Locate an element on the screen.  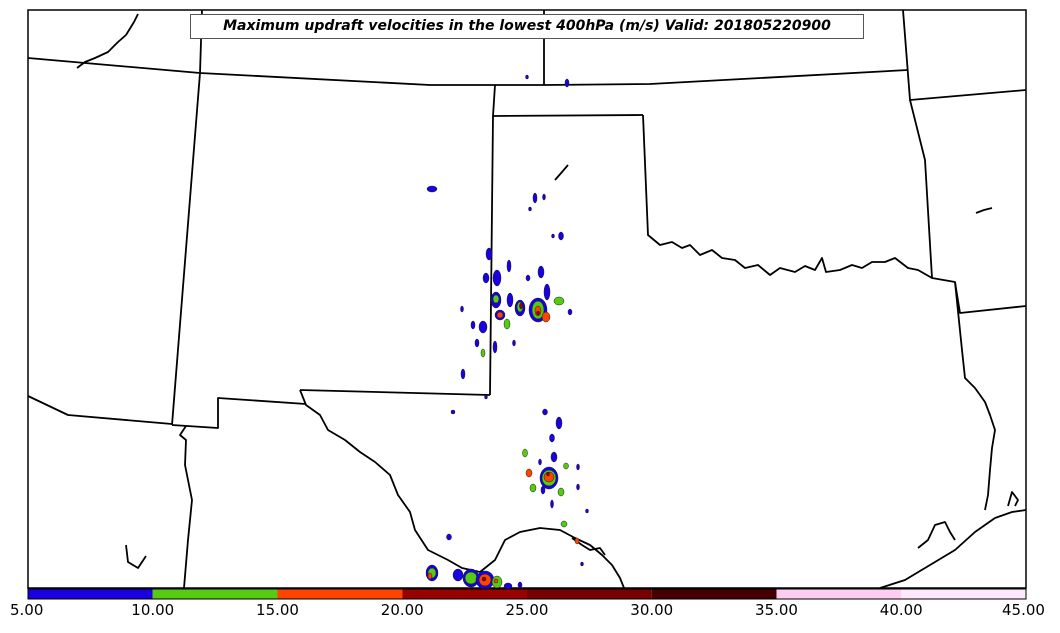
updraft-cells is located at coordinates (507, 332).